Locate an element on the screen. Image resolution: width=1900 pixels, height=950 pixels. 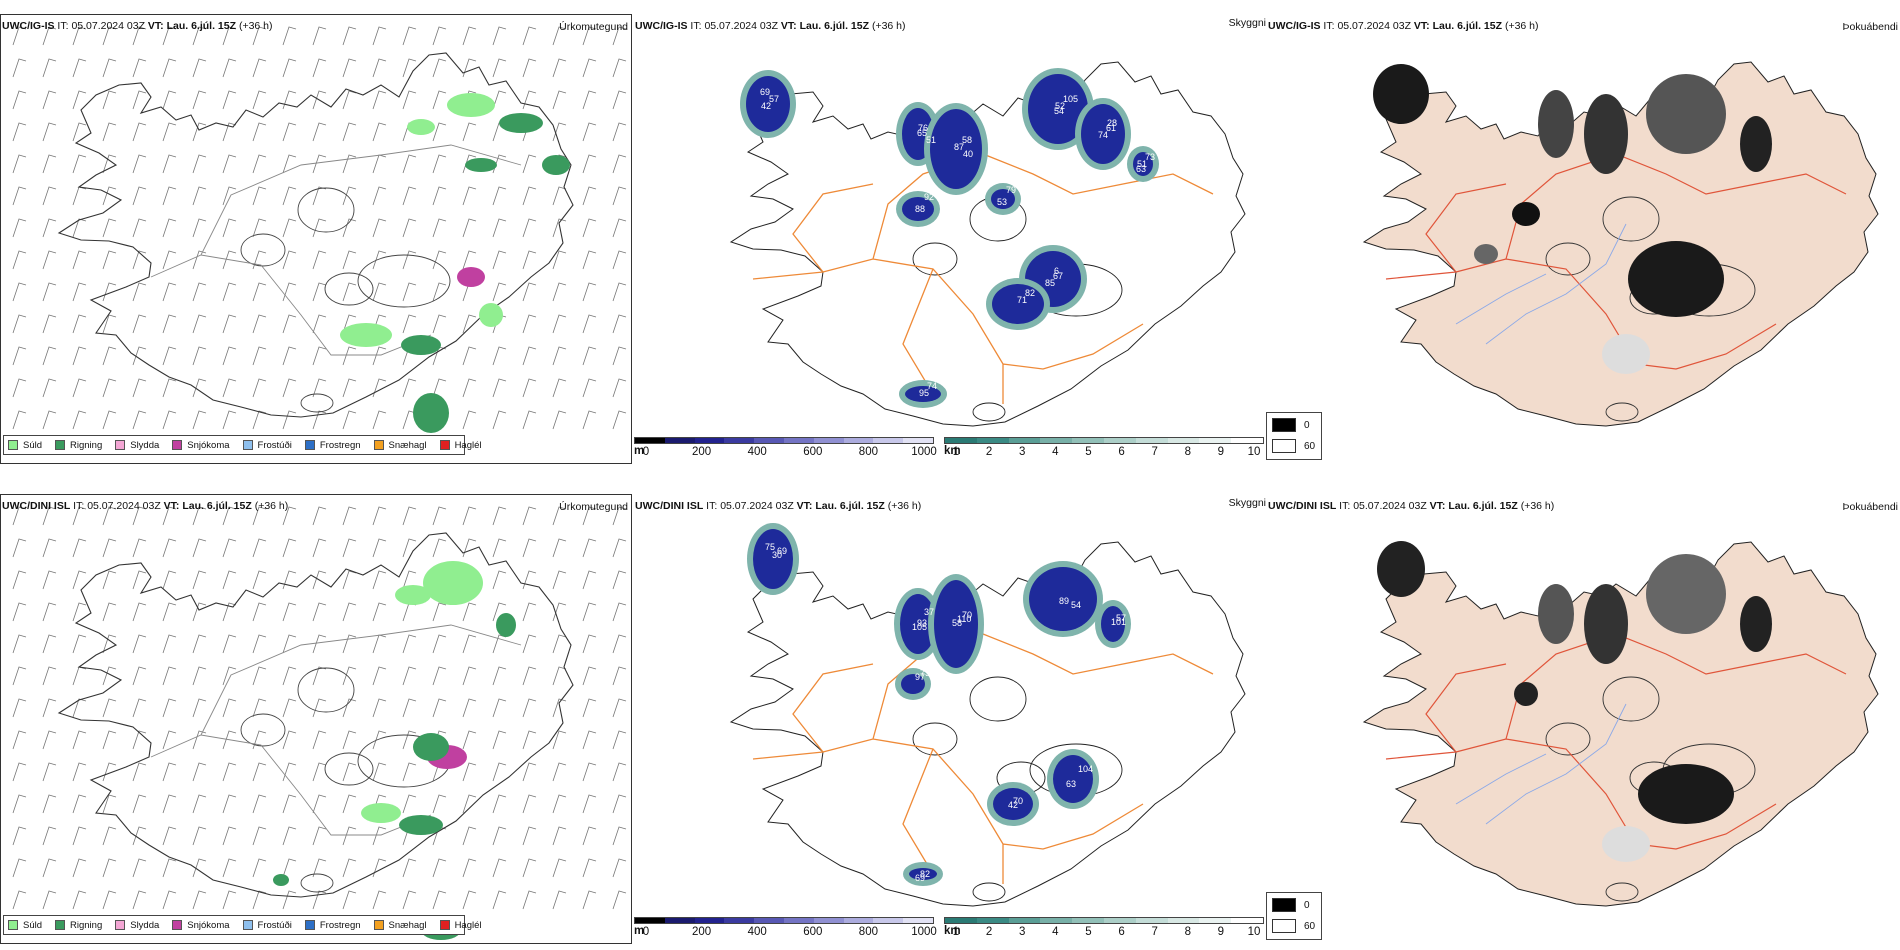
cloud-base-label: 74 is located at coordinates (1103, 135).